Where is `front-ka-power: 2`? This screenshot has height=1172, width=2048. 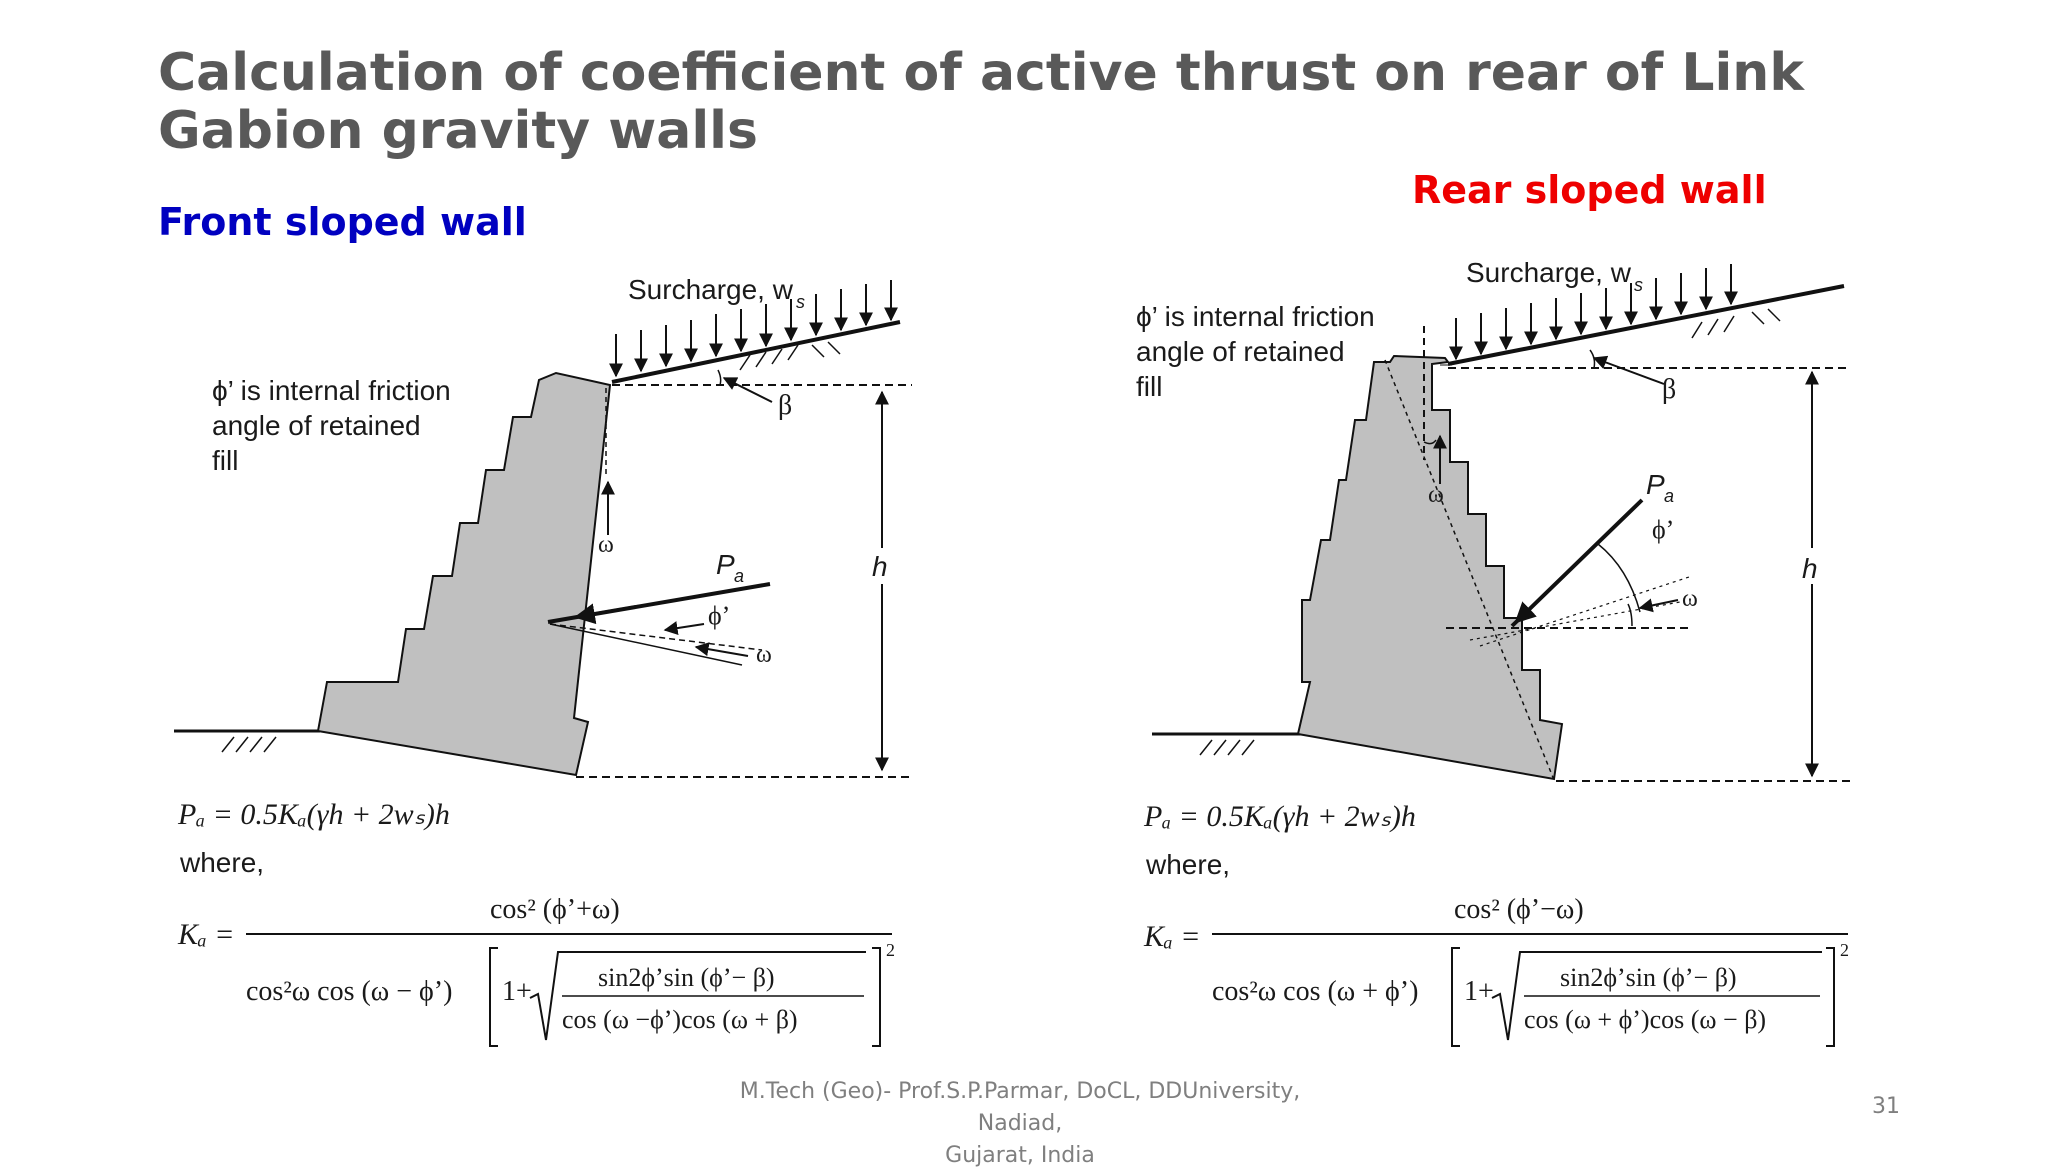
front-ka-power: 2 is located at coordinates (890, 950).